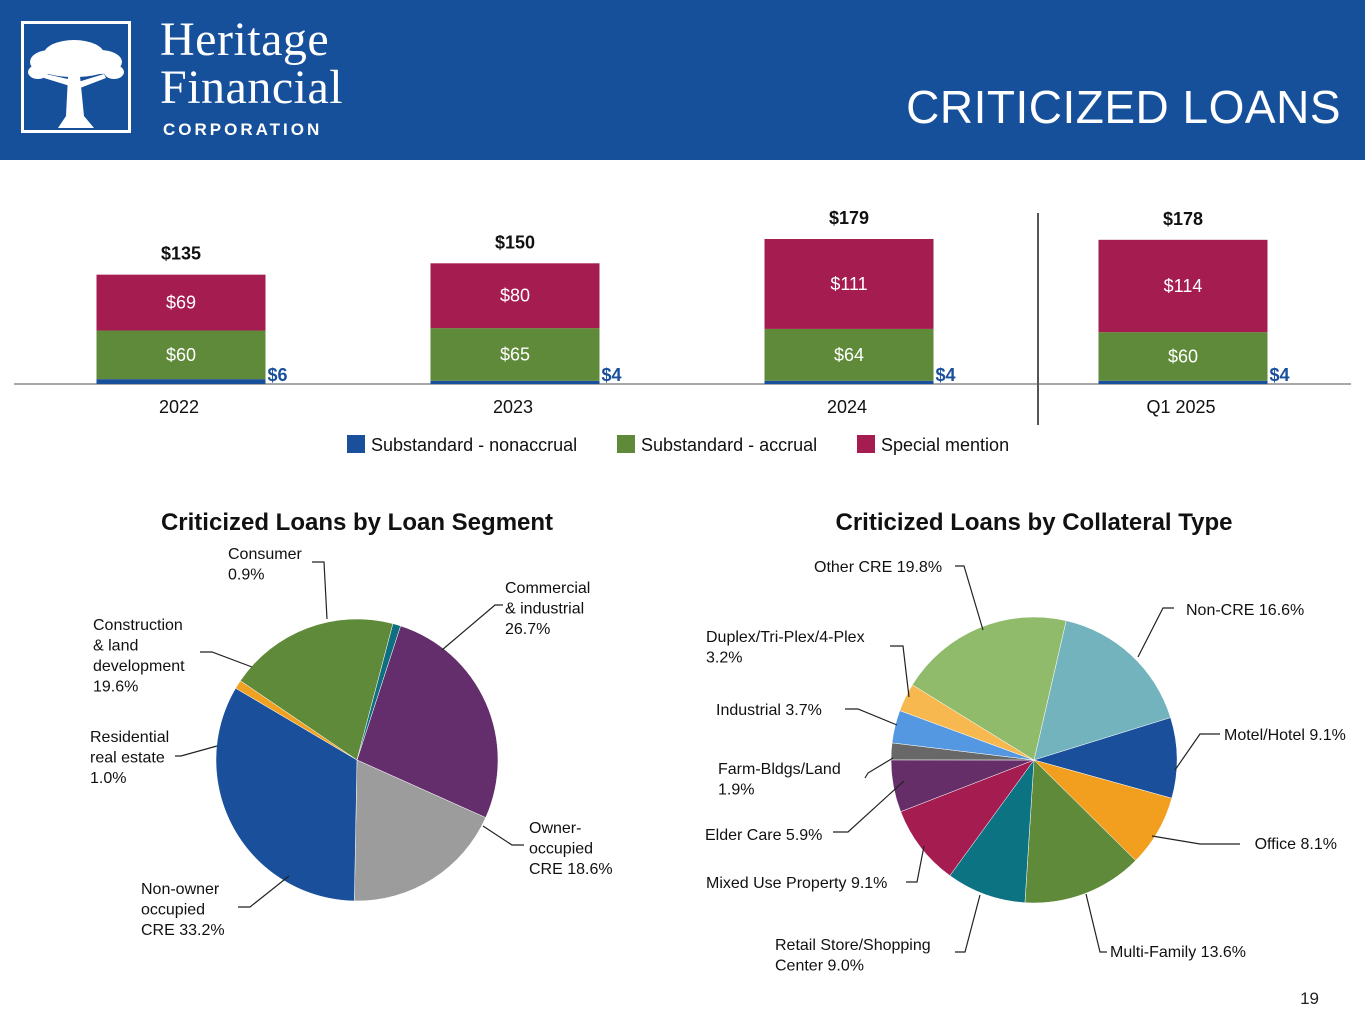  What do you see at coordinates (992, 831) in the screenshot?
I see `pie-slice-retail-store-shopping-center` at bounding box center [992, 831].